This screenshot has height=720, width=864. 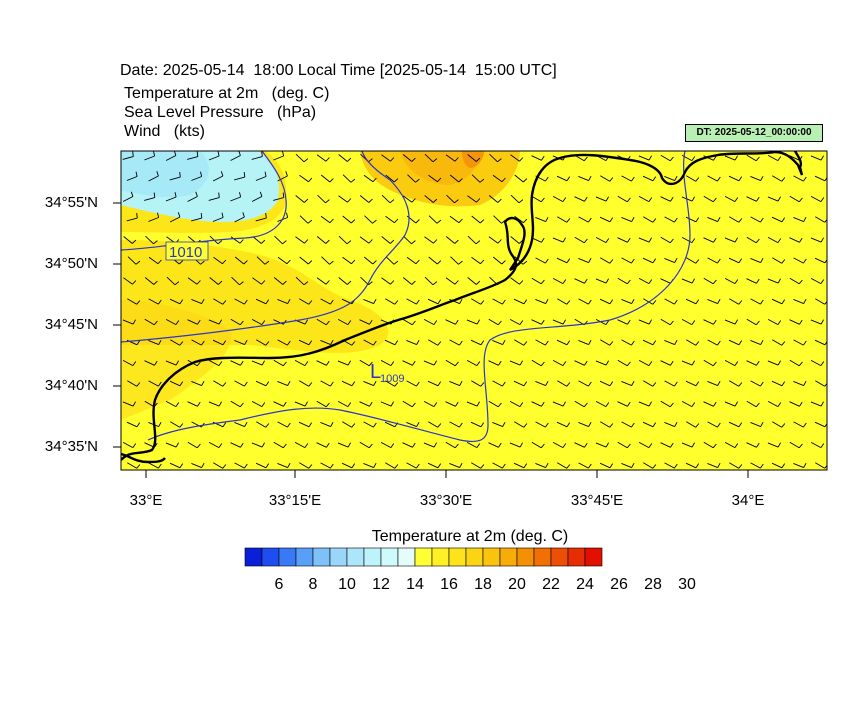 What do you see at coordinates (440, 168) in the screenshot?
I see `temp-band-warm-core` at bounding box center [440, 168].